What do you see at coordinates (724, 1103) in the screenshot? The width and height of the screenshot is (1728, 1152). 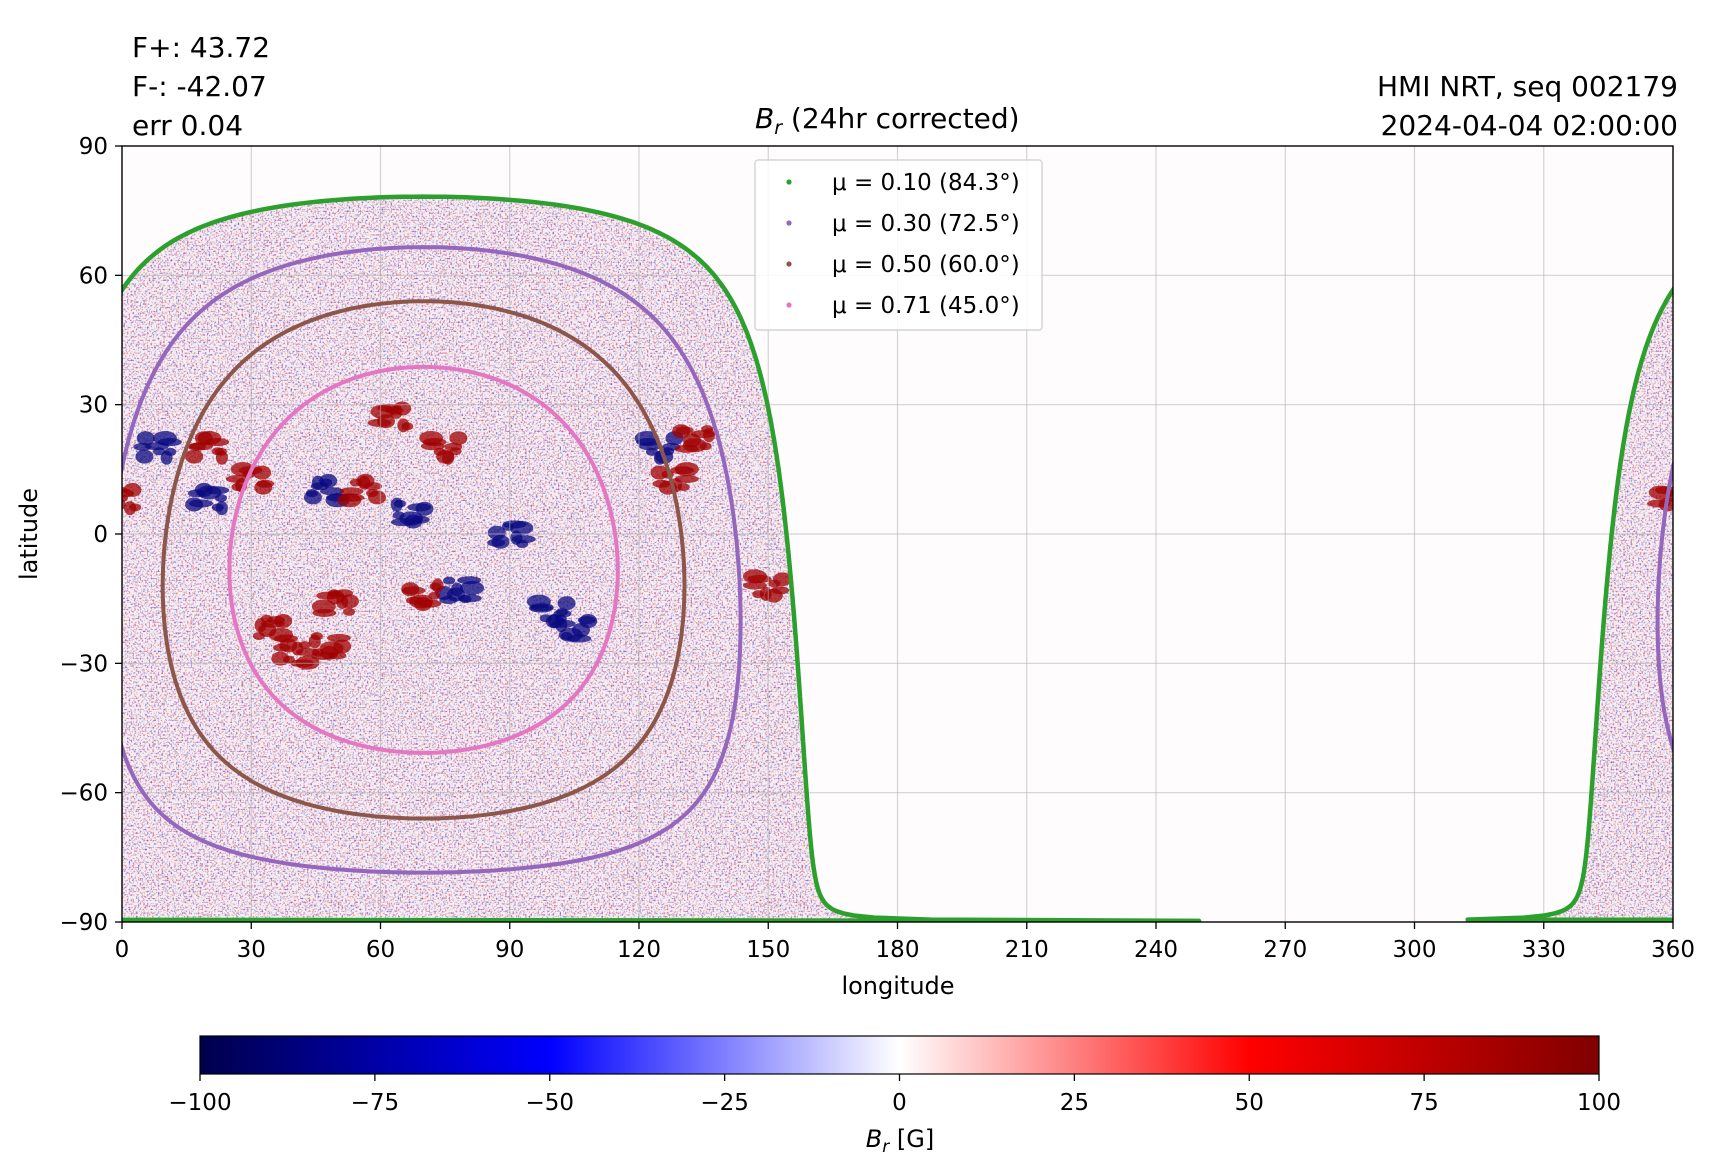 I see `colorbar-tick-label: −25` at bounding box center [724, 1103].